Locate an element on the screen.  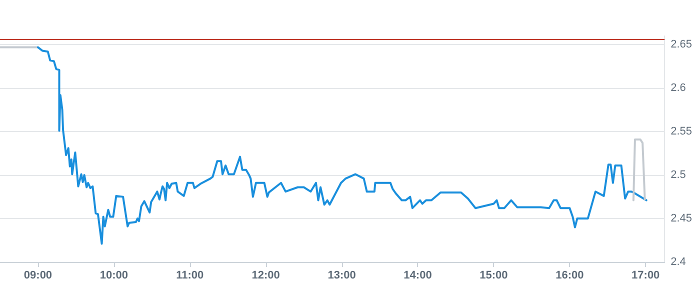
line-series is located at coordinates (639, 170).